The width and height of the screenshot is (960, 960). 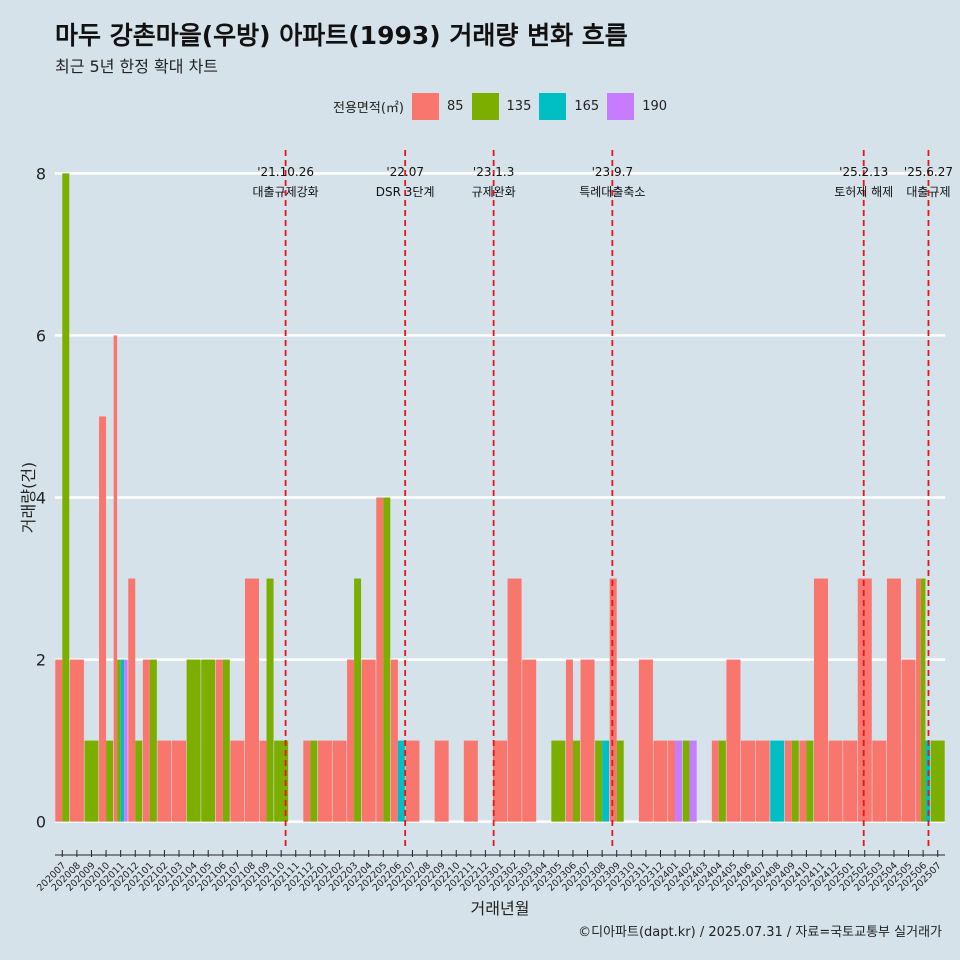 I want to click on legend-label-190: 190, so click(x=655, y=106).